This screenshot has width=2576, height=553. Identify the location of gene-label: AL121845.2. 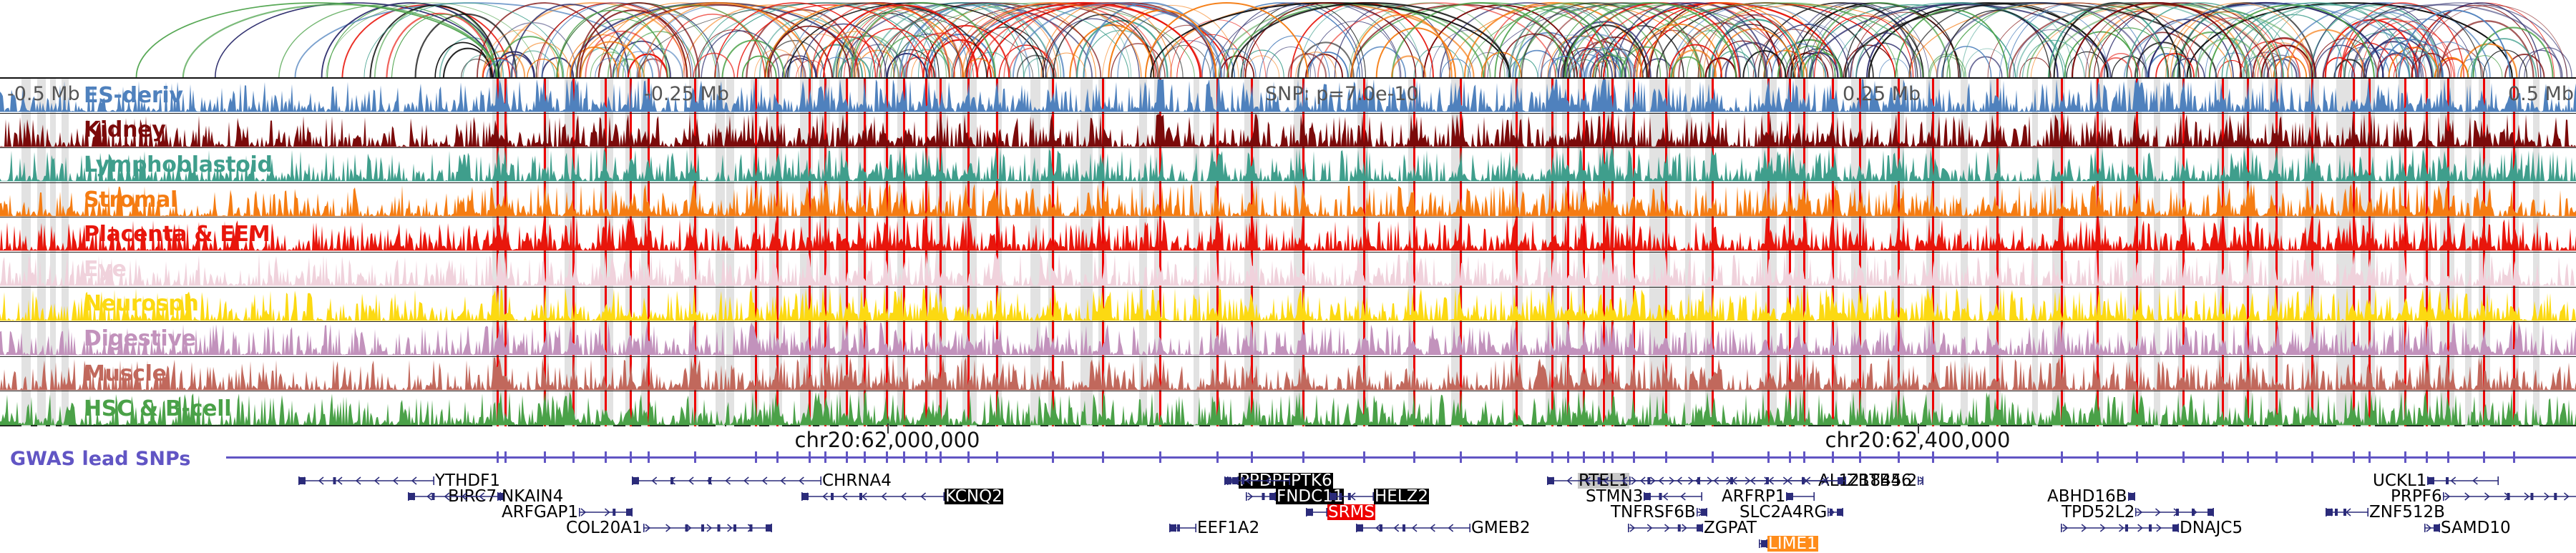
(1868, 480).